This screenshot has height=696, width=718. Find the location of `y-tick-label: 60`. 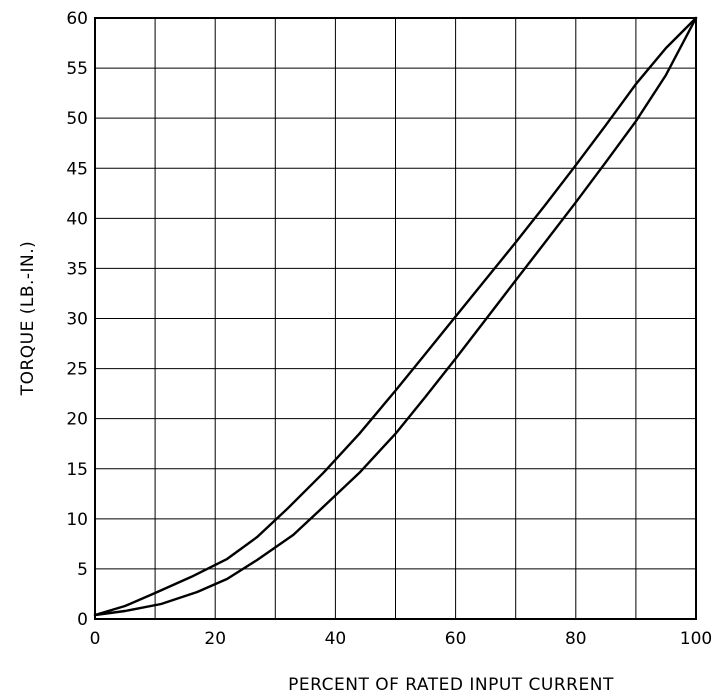

y-tick-label: 60 is located at coordinates (77, 19).